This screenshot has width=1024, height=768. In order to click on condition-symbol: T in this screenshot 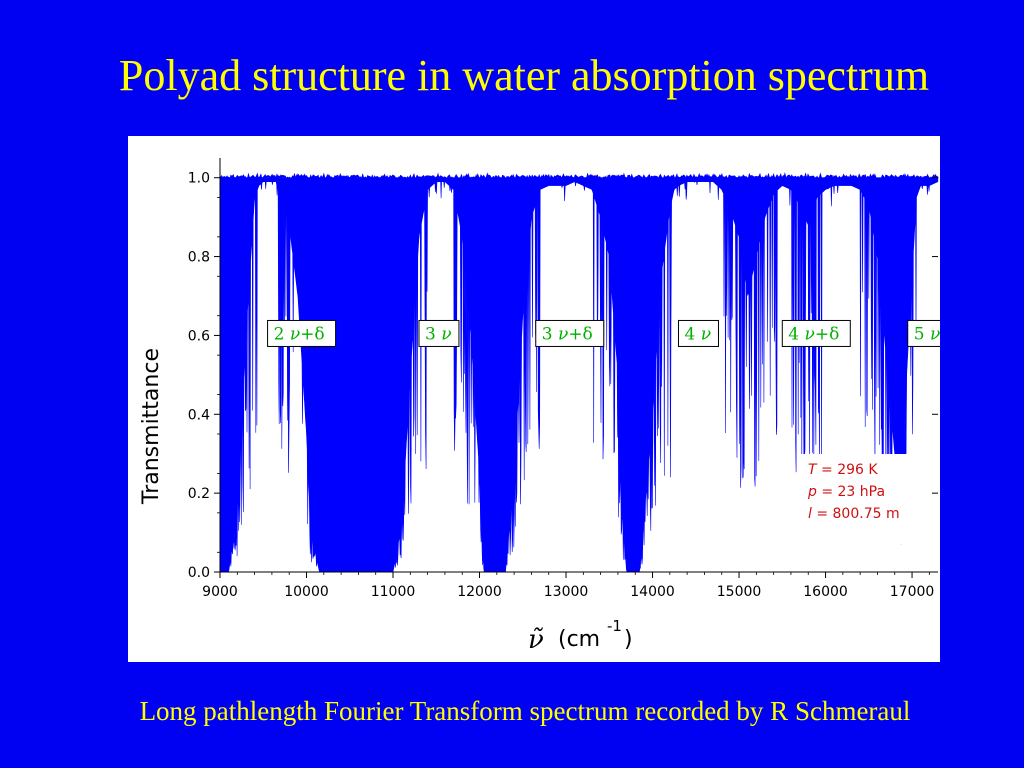, I will do `click(814, 470)`.